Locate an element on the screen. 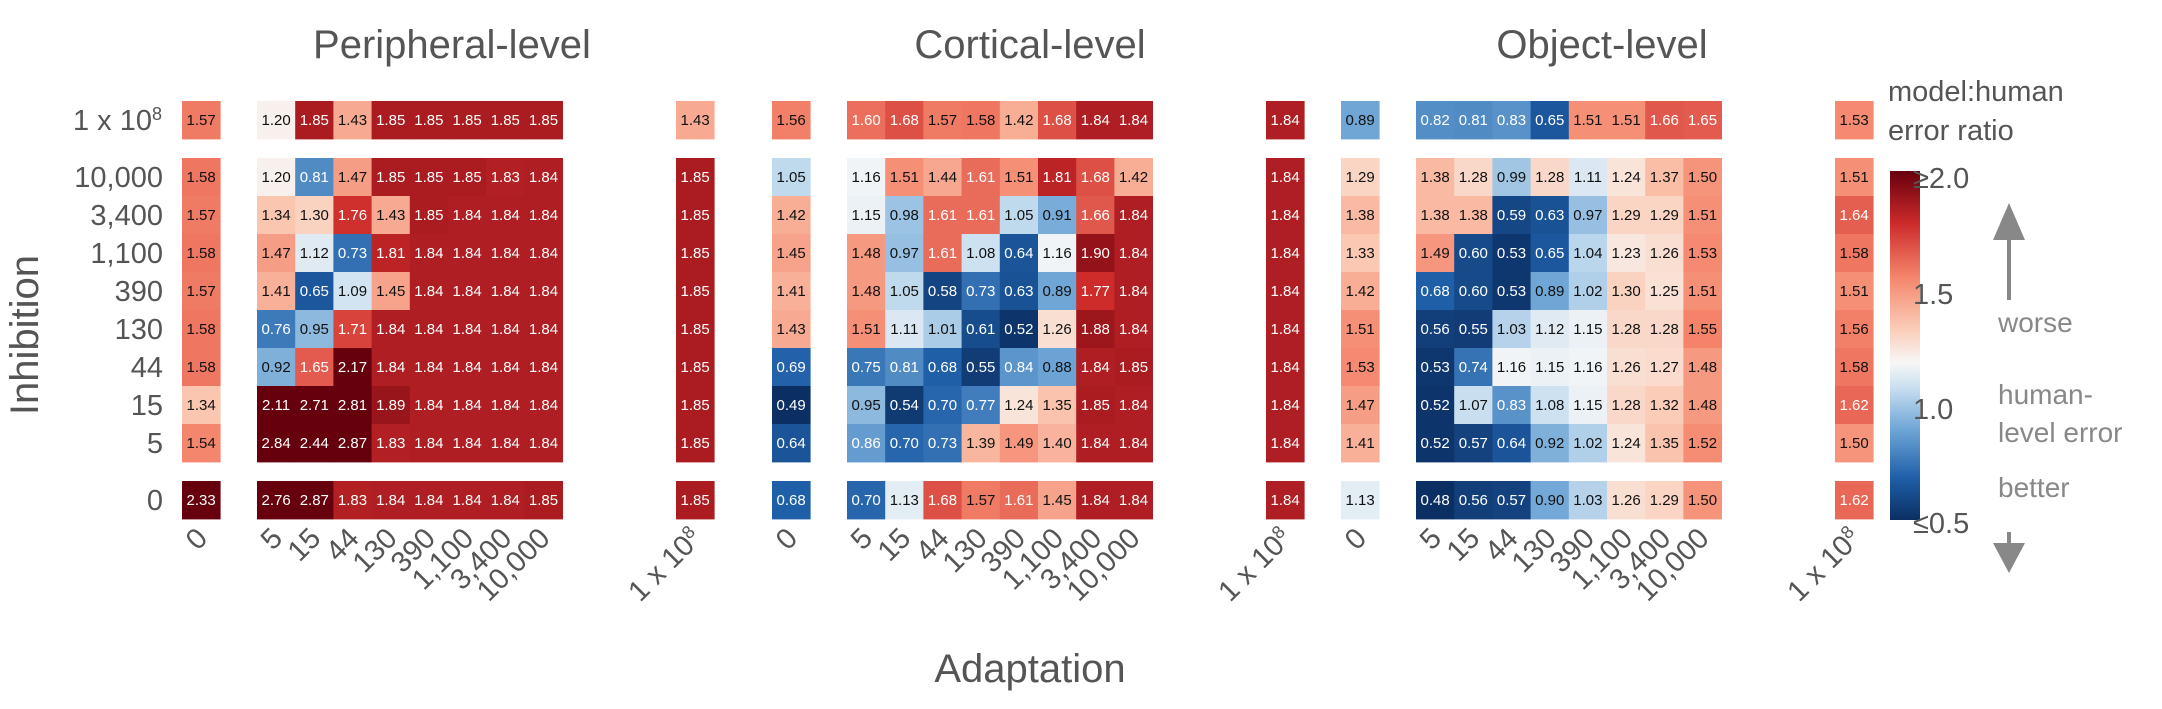  cell-value-label: 0.48 is located at coordinates (1434, 500).